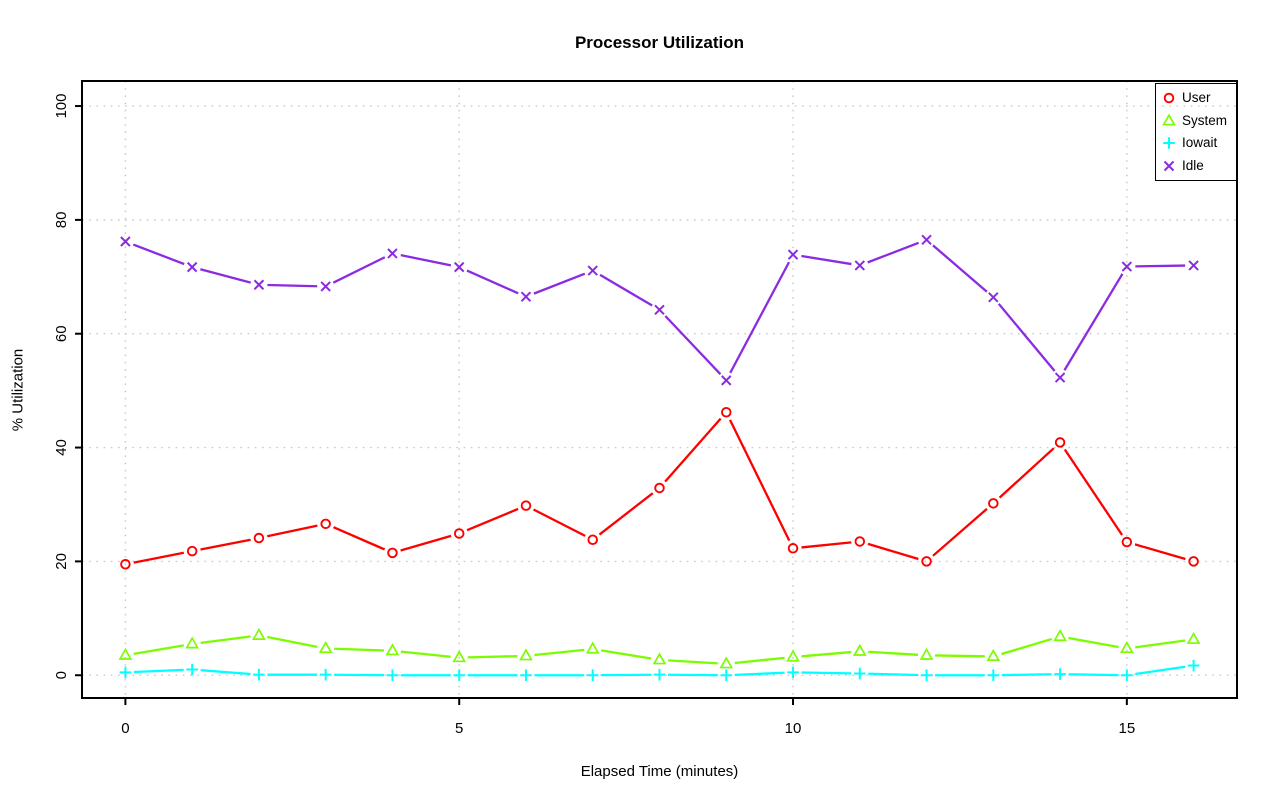  What do you see at coordinates (793, 728) in the screenshot?
I see `svg-text: 10` at bounding box center [793, 728].